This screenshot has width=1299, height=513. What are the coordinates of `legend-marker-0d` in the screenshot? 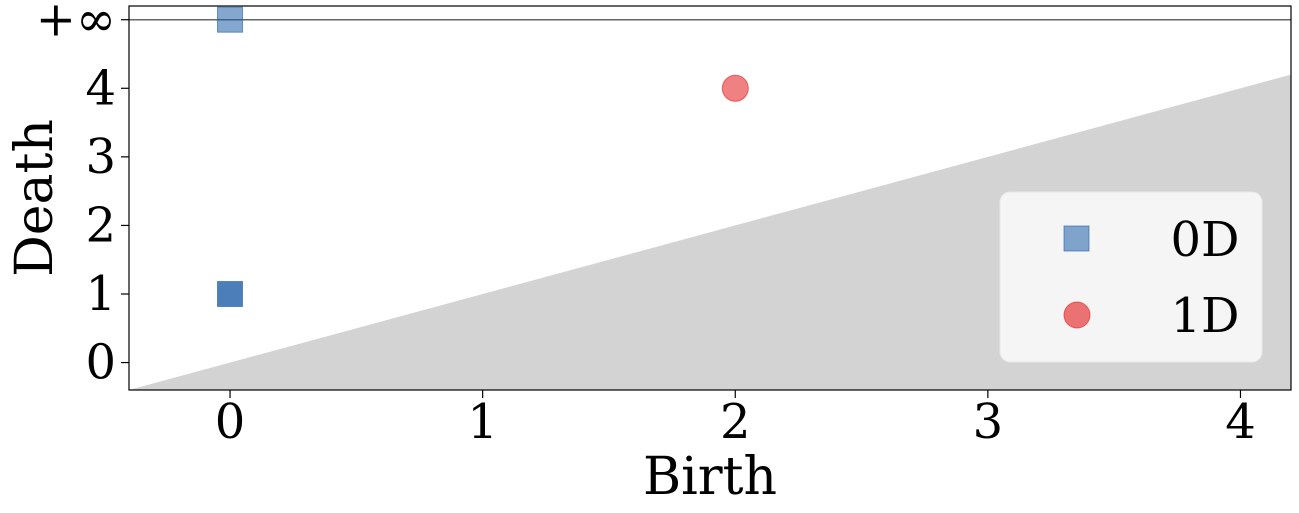 It's located at (1076, 238).